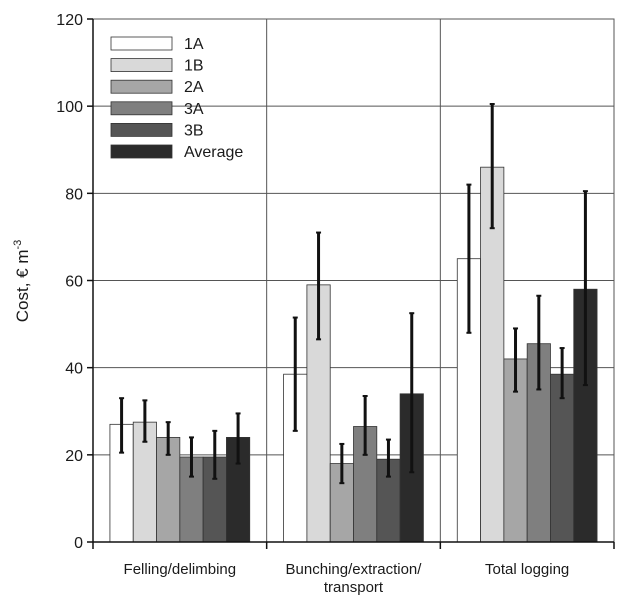 The image size is (628, 598). Describe the element at coordinates (78, 543) in the screenshot. I see `y-tick-label: 0` at that location.